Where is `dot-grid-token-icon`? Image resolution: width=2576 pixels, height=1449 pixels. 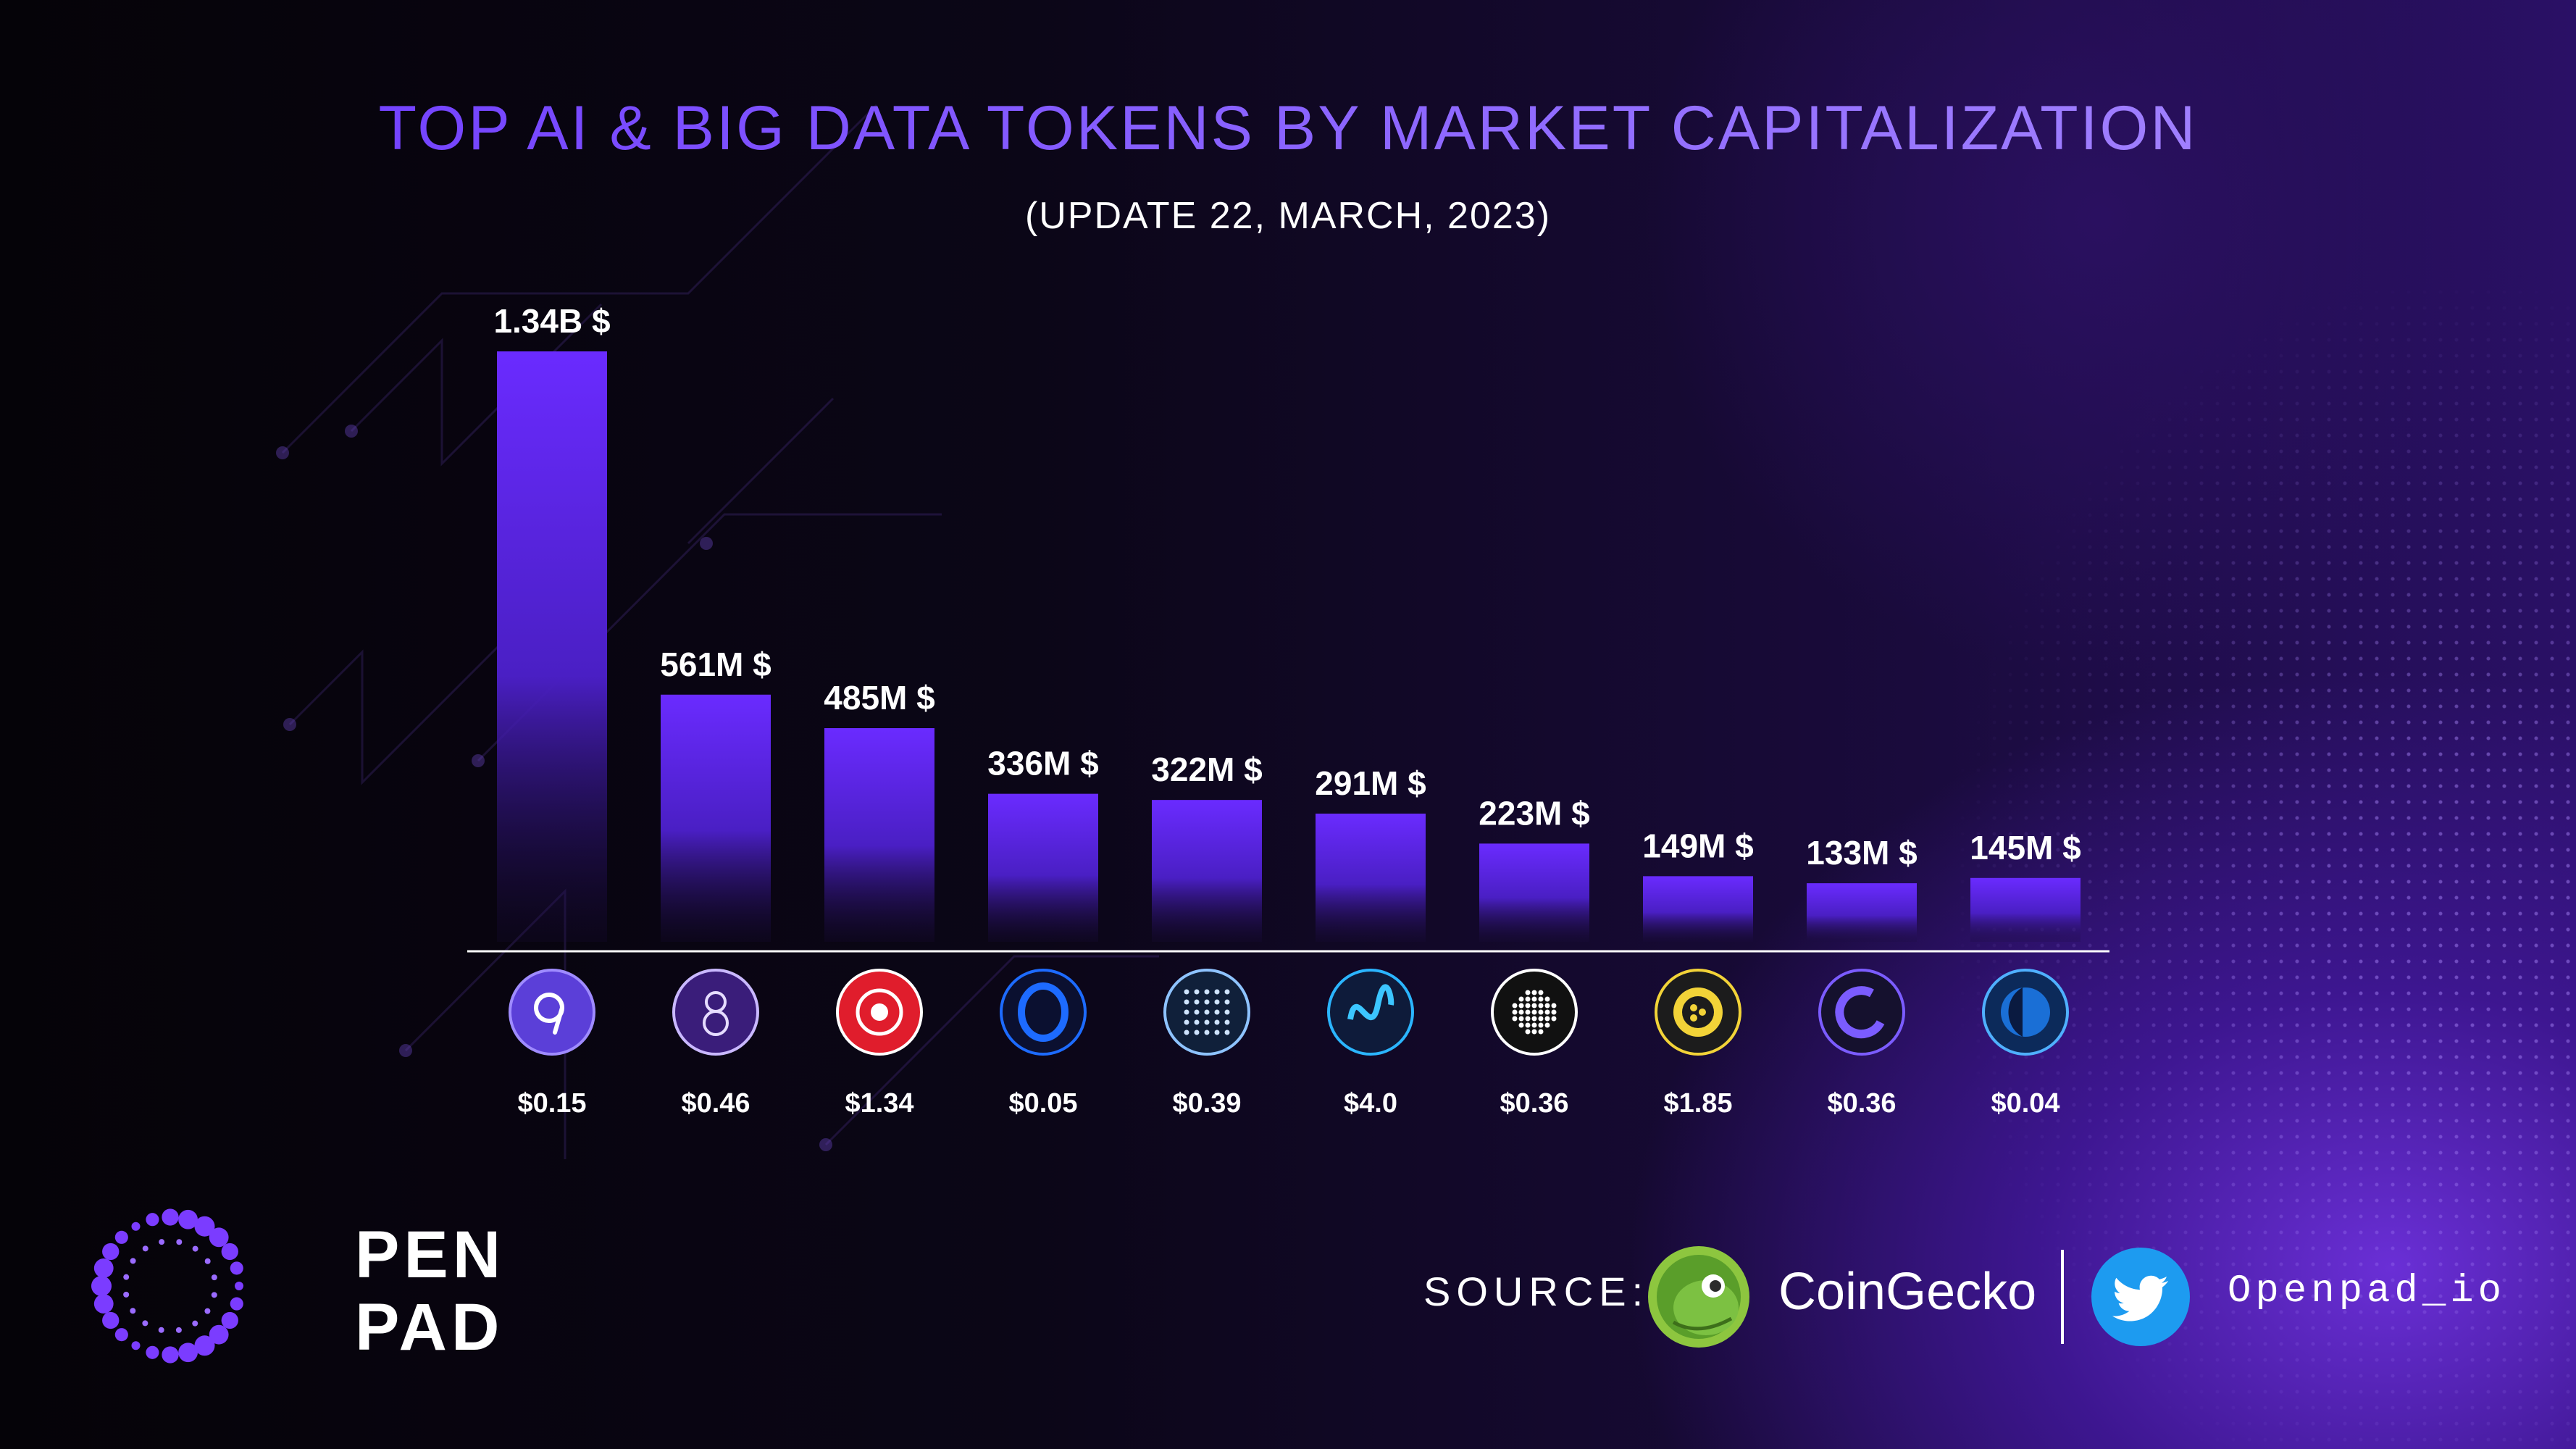 dot-grid-token-icon is located at coordinates (1206, 1012).